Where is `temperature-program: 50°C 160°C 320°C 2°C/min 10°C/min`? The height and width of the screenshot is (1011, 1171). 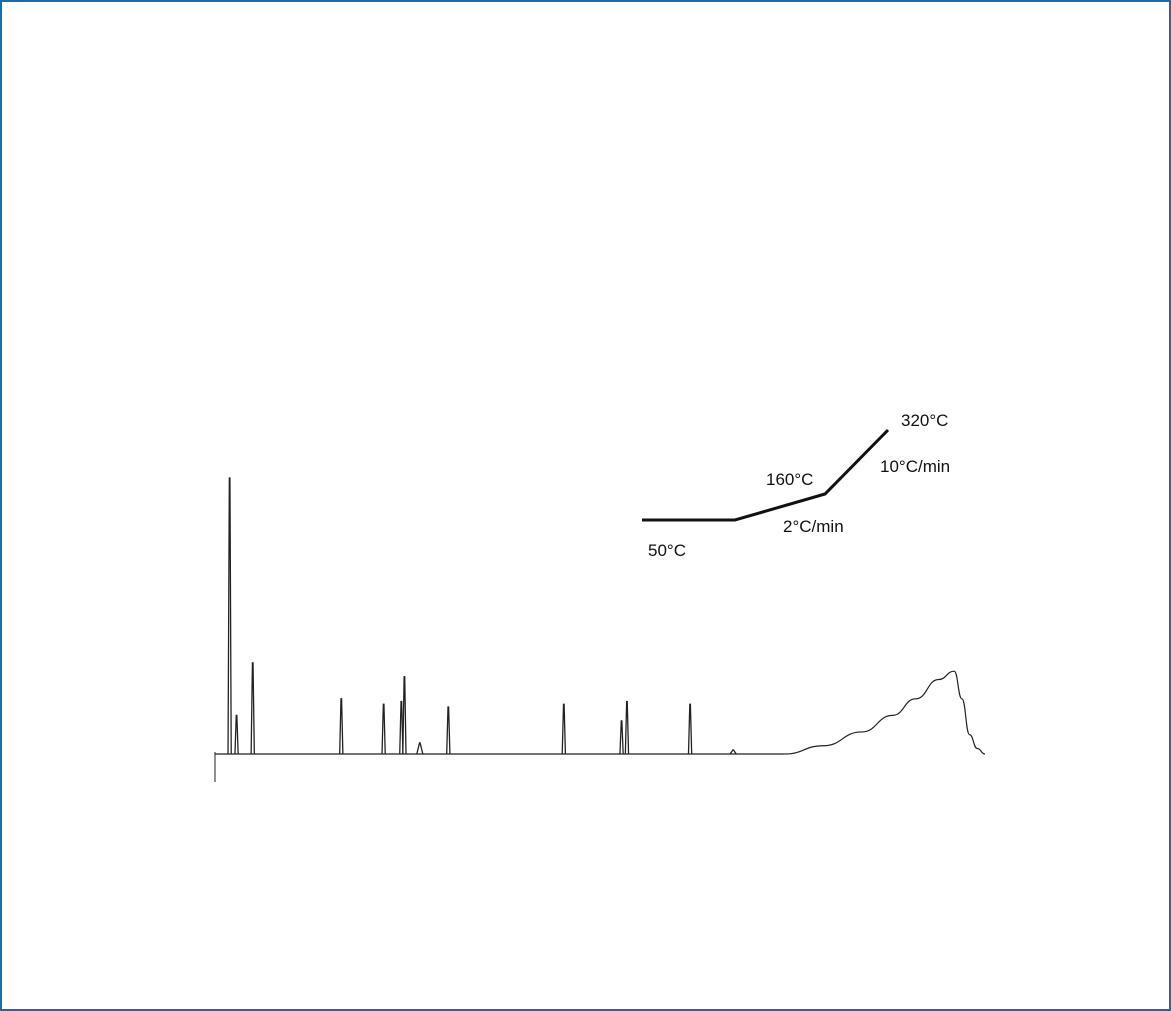
temperature-program: 50°C 160°C 320°C 2°C/min 10°C/min is located at coordinates (796, 485).